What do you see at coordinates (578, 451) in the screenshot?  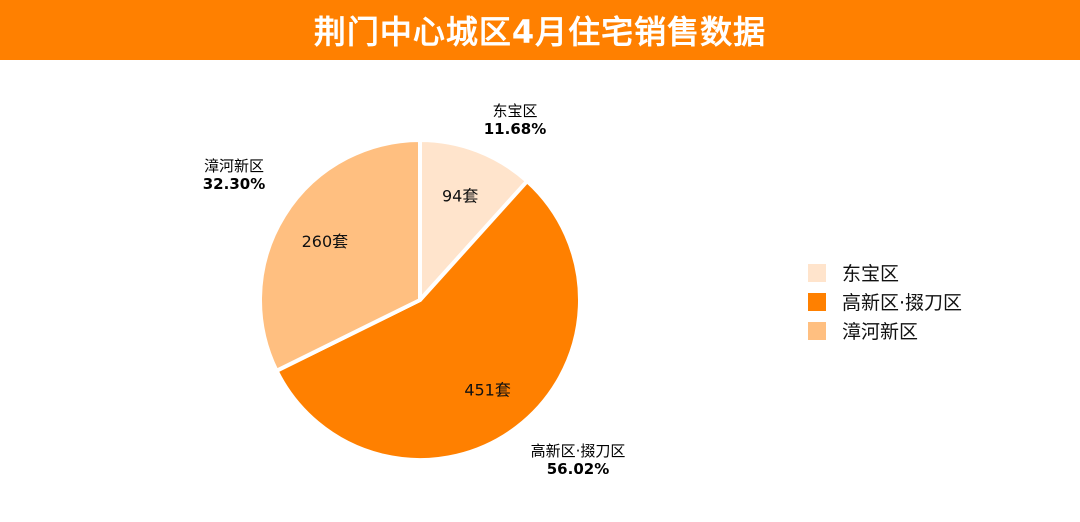 I see `slice-name-label: 高新区·掇刀区` at bounding box center [578, 451].